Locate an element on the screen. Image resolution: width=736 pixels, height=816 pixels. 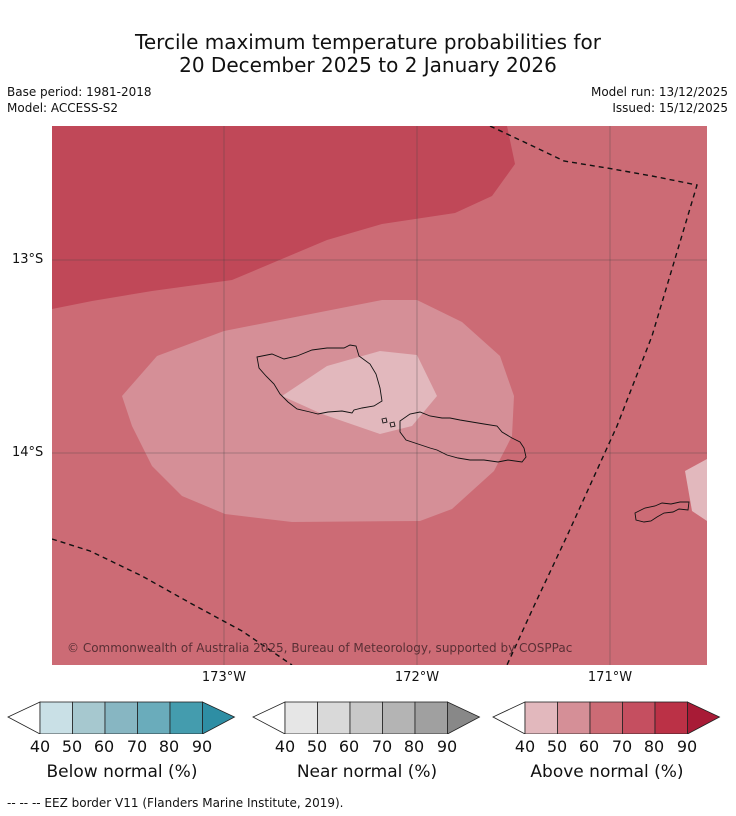
colorbar-below-normal is located at coordinates (121, 718).